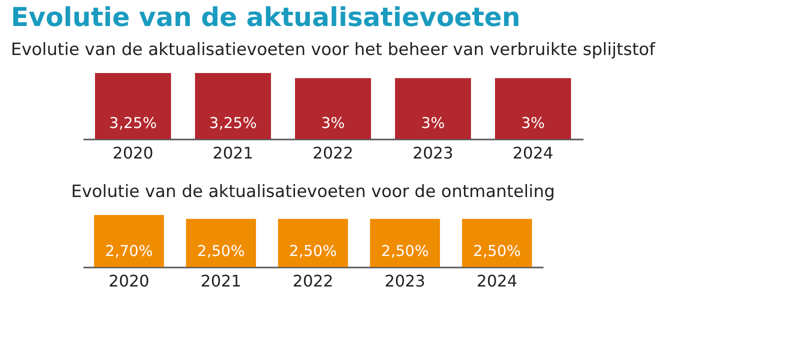  What do you see at coordinates (333, 50) in the screenshot?
I see `chart-subtitle: Evolutie van de aktualisatievoeten voor het beheer van verbruikte splijtstof` at bounding box center [333, 50].